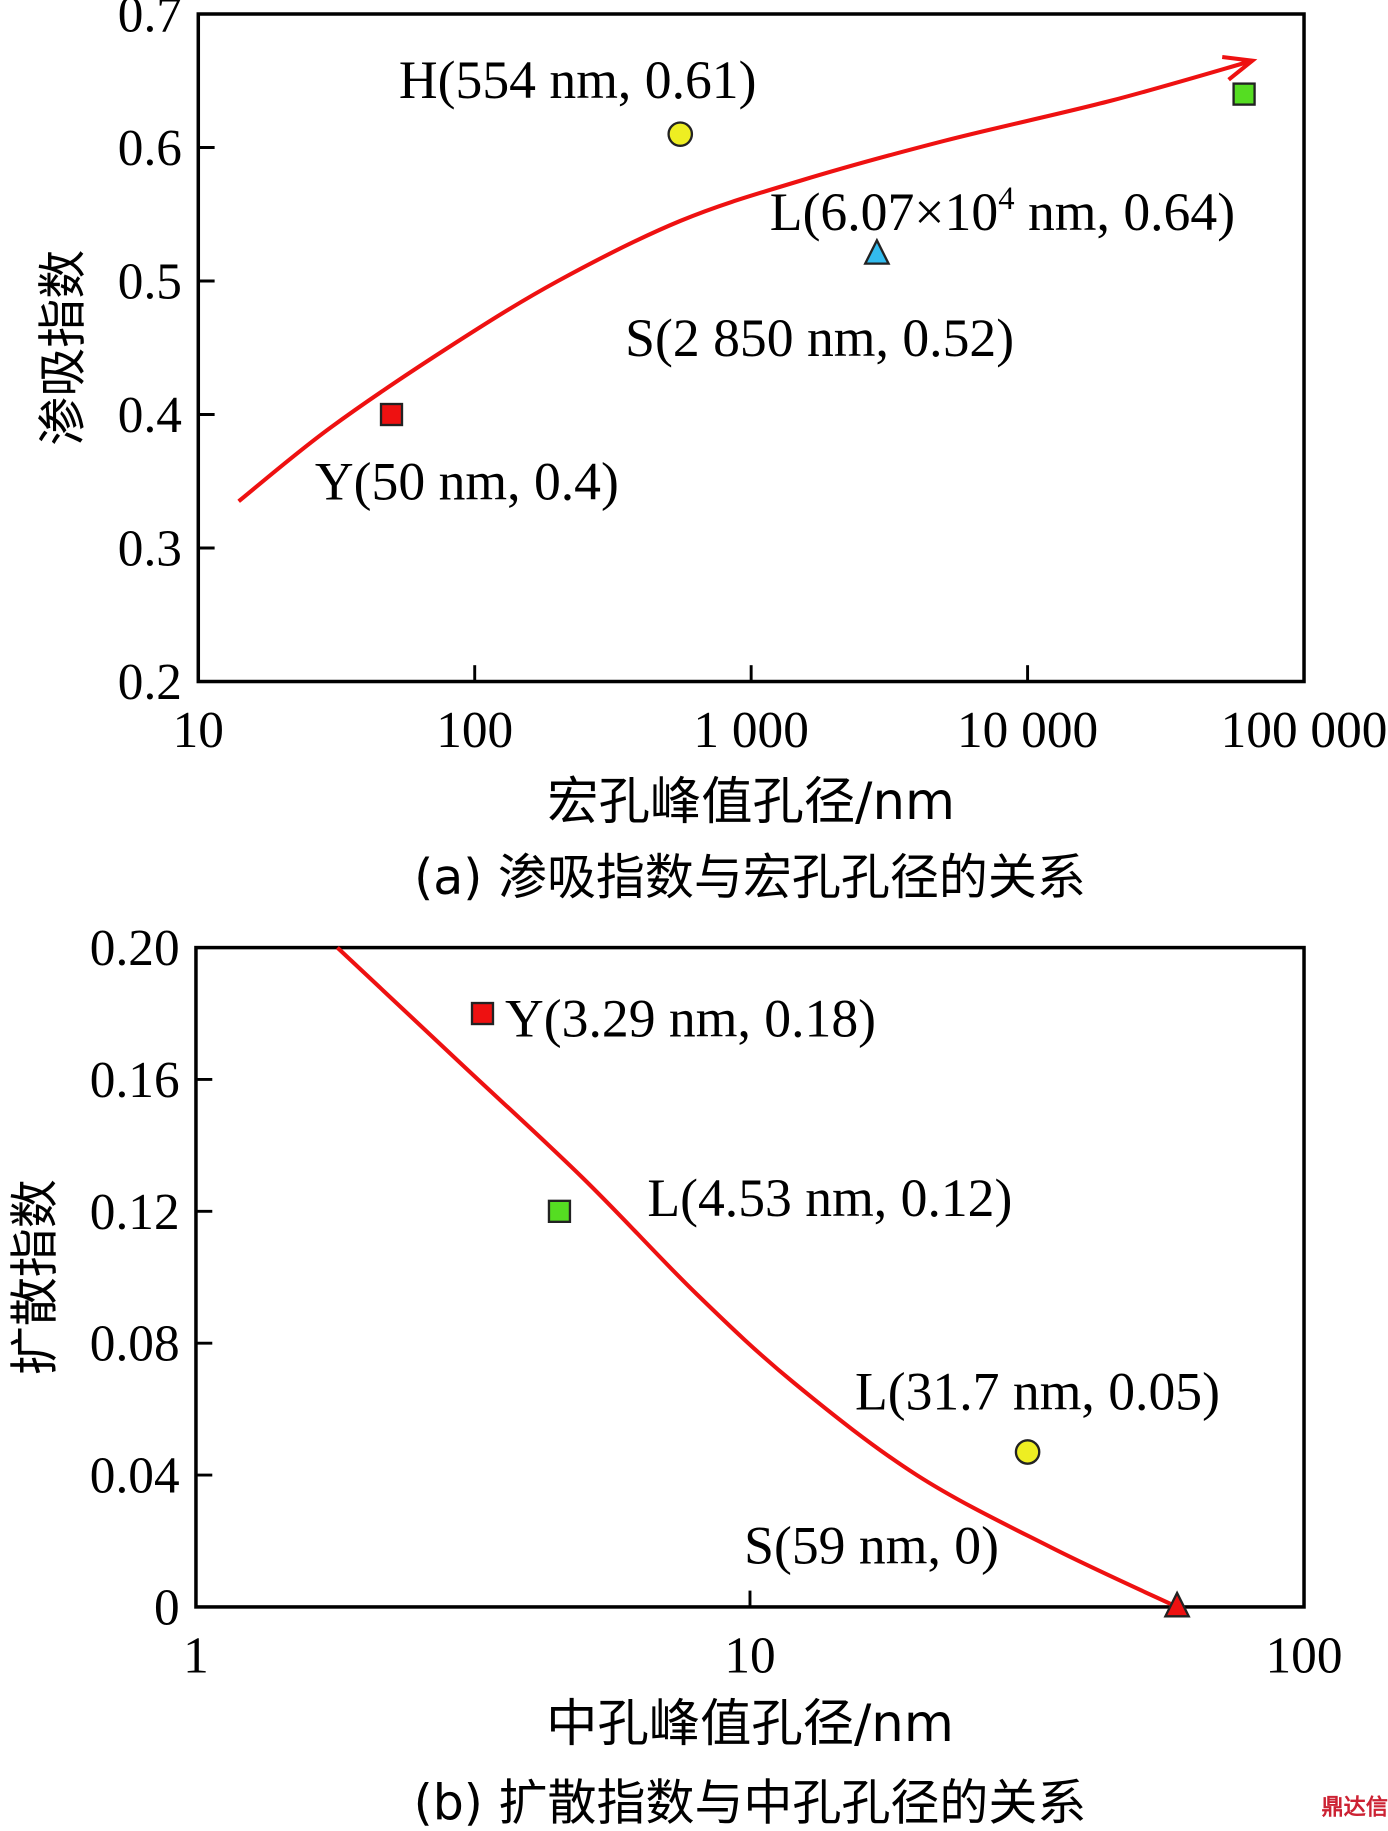 The image size is (1388, 1831). What do you see at coordinates (167, 1607) in the screenshot?
I see `y-tick-label: 0` at bounding box center [167, 1607].